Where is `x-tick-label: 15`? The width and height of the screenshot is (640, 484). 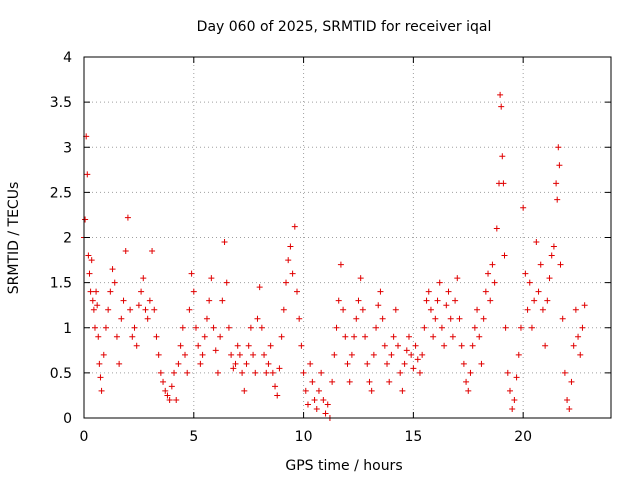 x-tick-label: 15 is located at coordinates (413, 437).